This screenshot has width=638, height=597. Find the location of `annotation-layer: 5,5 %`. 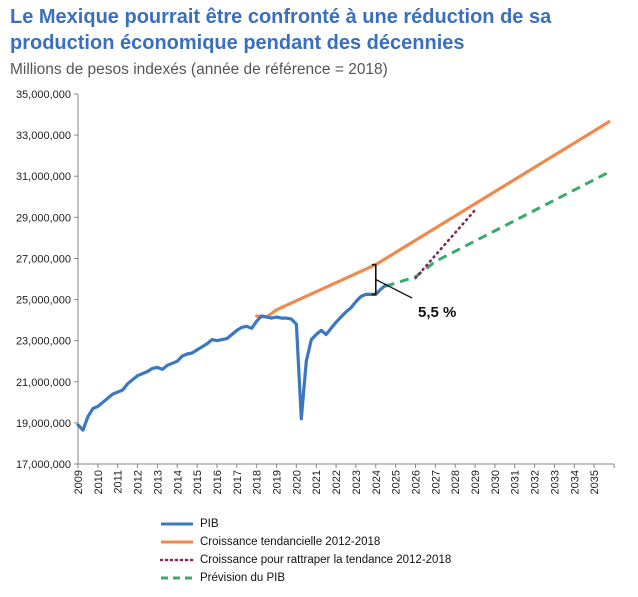

annotation-layer: 5,5 % is located at coordinates (413, 292).